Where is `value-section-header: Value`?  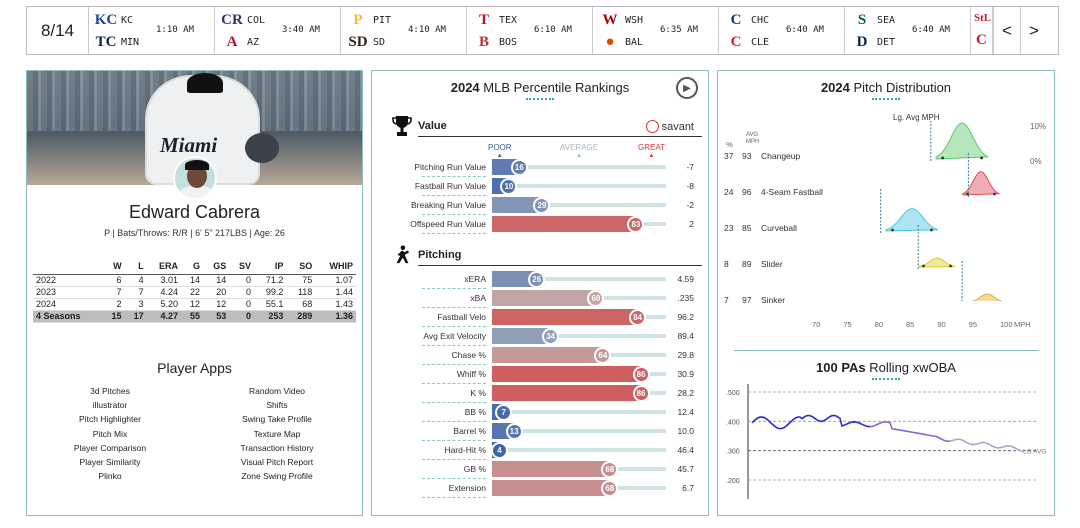
value-section-header: Value is located at coordinates (419, 126).